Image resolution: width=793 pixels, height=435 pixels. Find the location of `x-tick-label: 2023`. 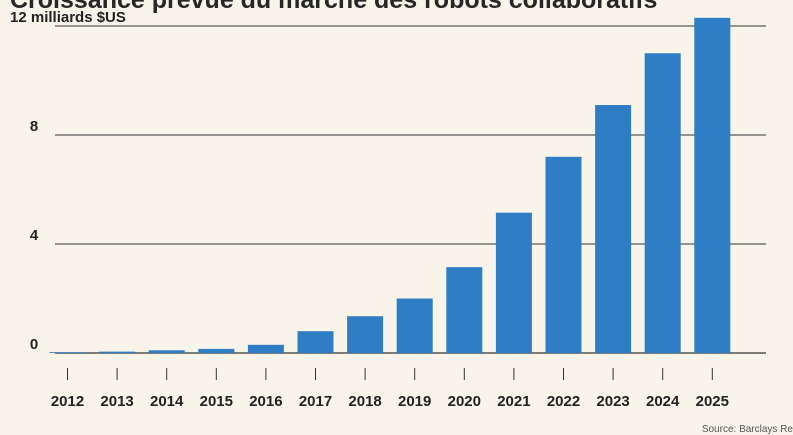

x-tick-label: 2023 is located at coordinates (612, 401).